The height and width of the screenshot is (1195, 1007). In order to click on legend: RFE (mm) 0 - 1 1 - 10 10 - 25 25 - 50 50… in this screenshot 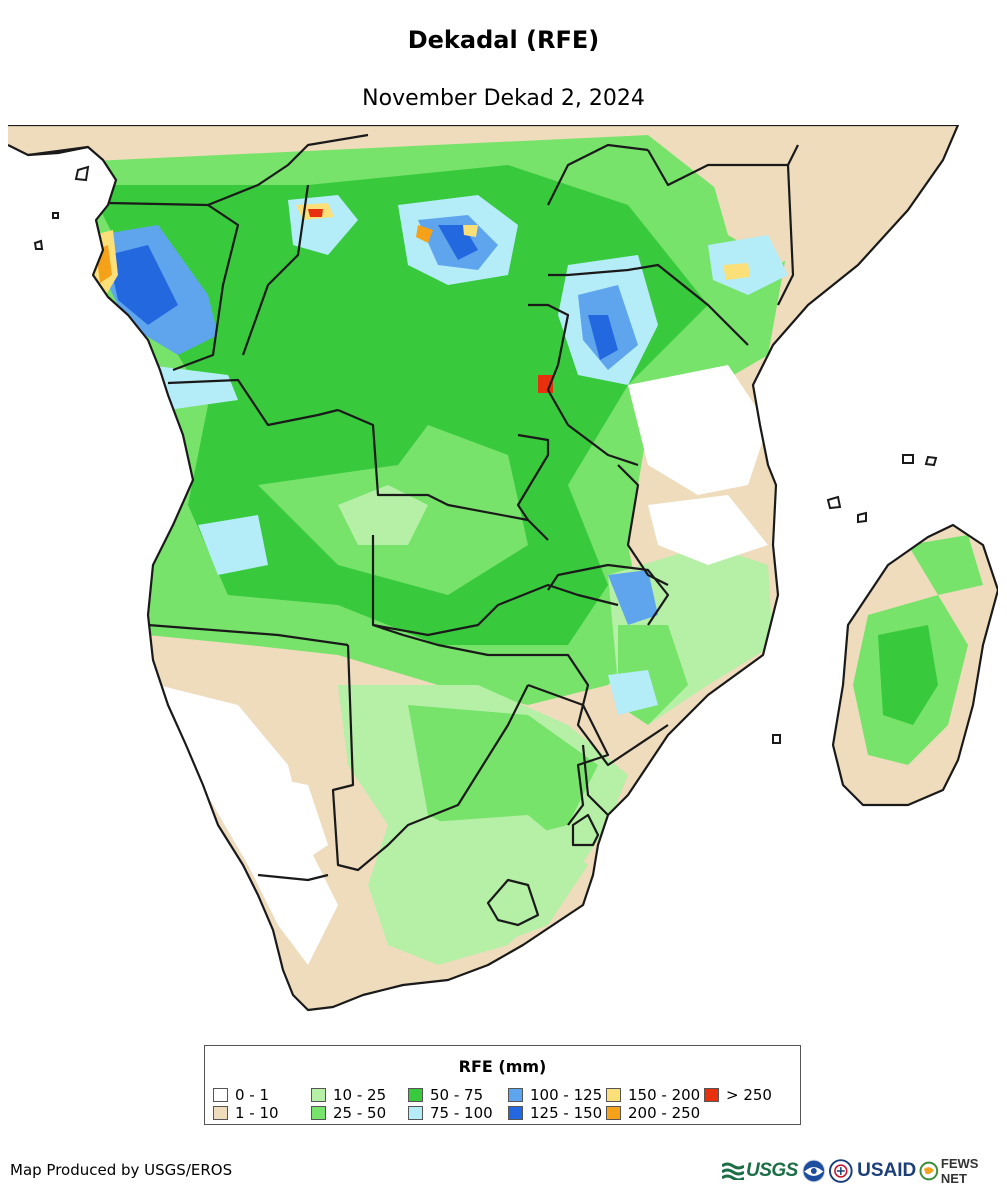, I will do `click(502, 1085)`.